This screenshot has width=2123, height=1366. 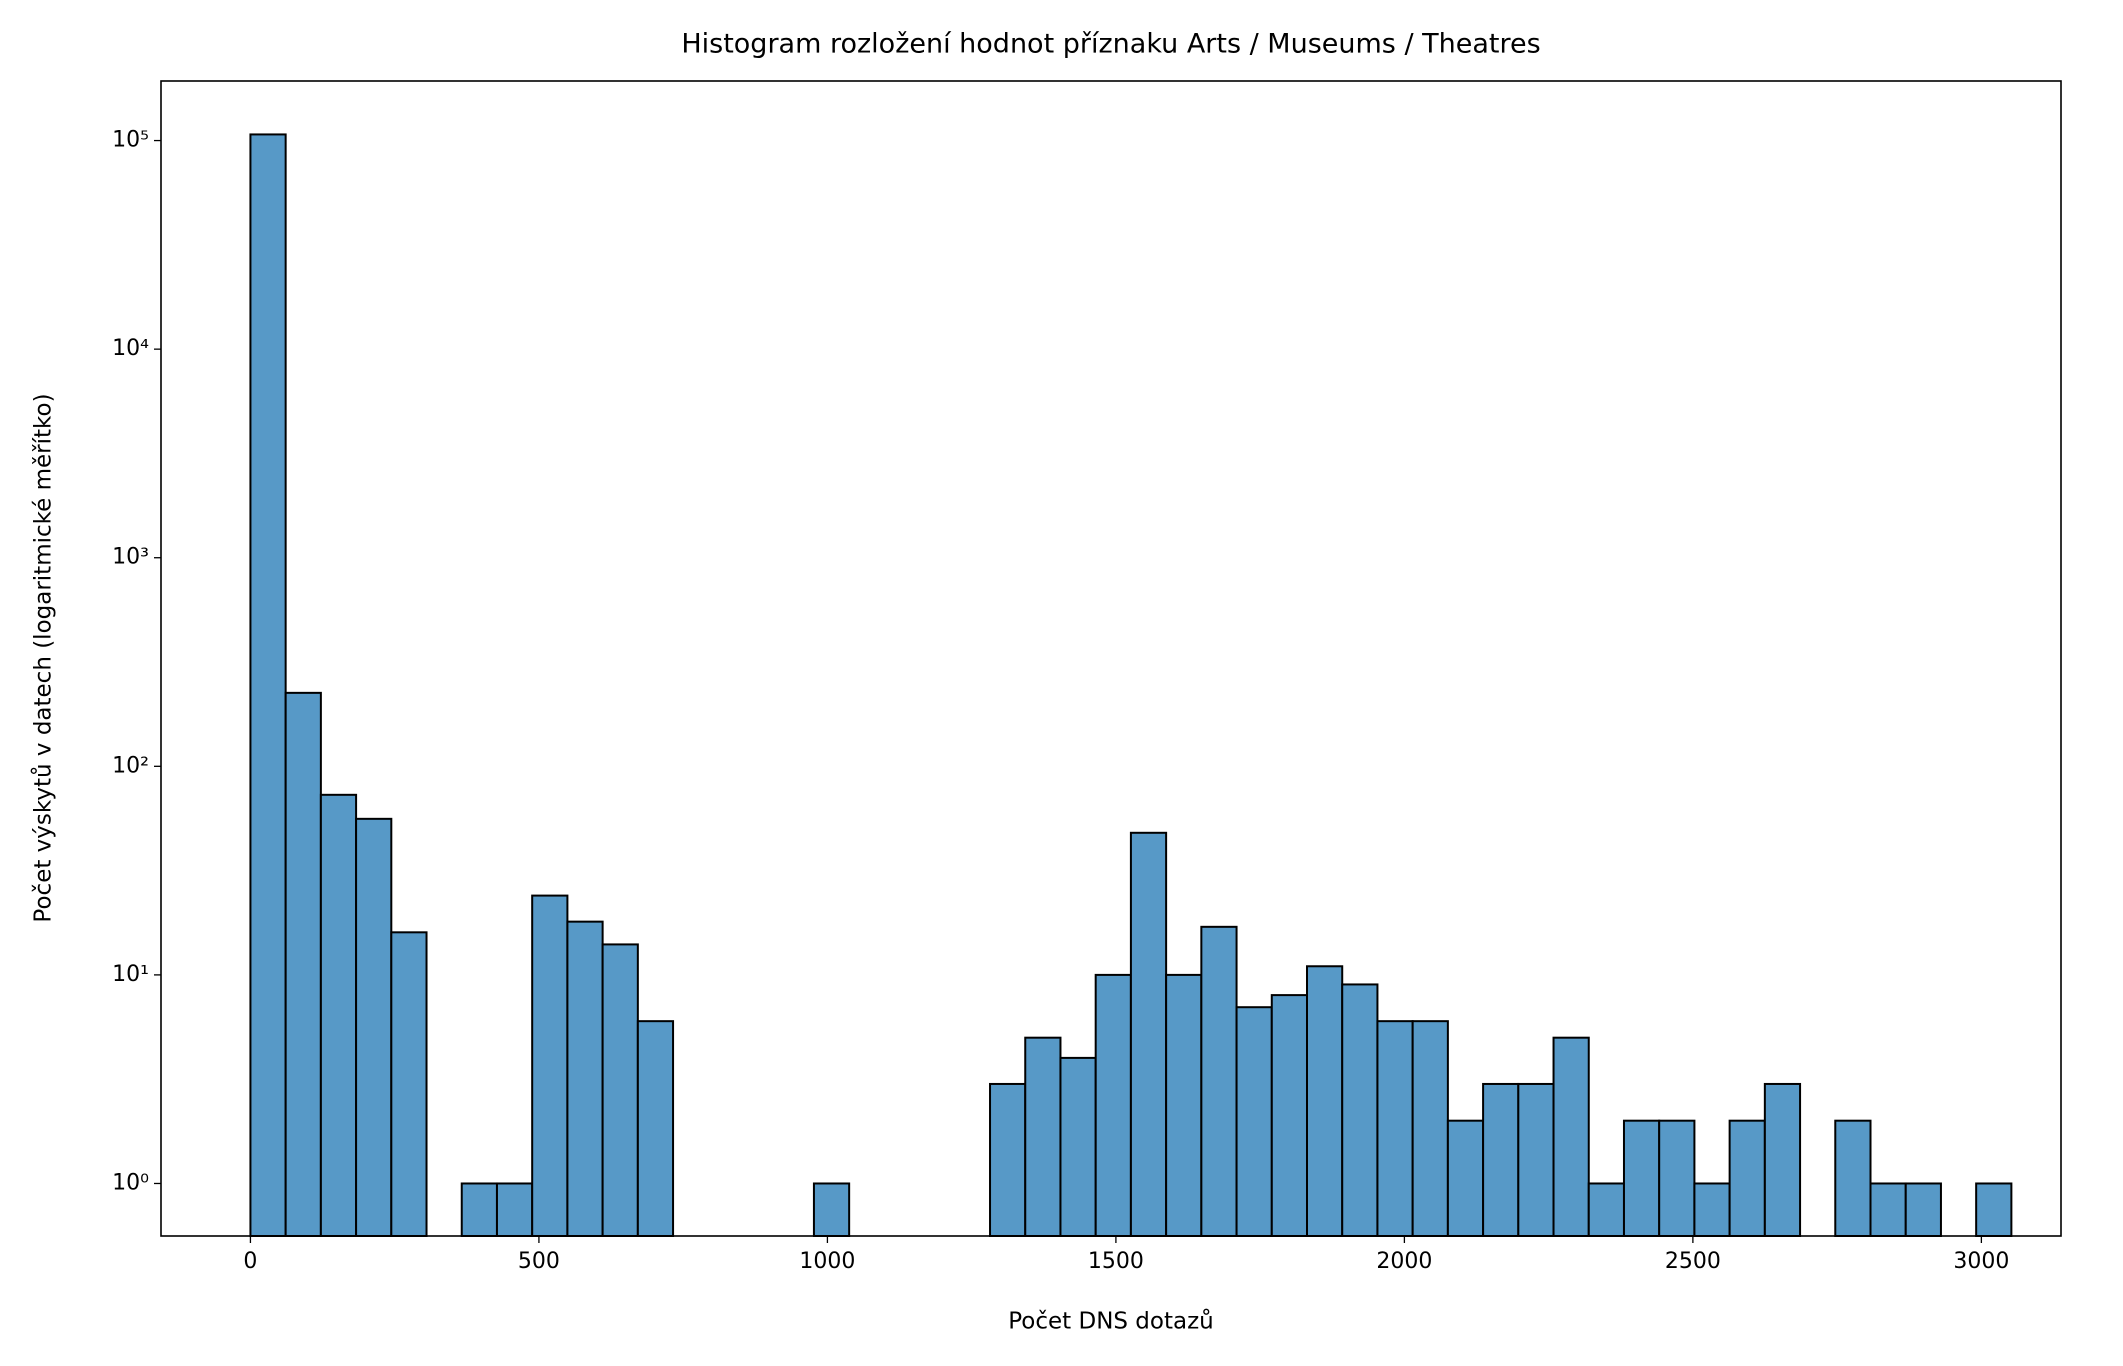 What do you see at coordinates (1693, 1261) in the screenshot?
I see `x-tick-label: 2500` at bounding box center [1693, 1261].